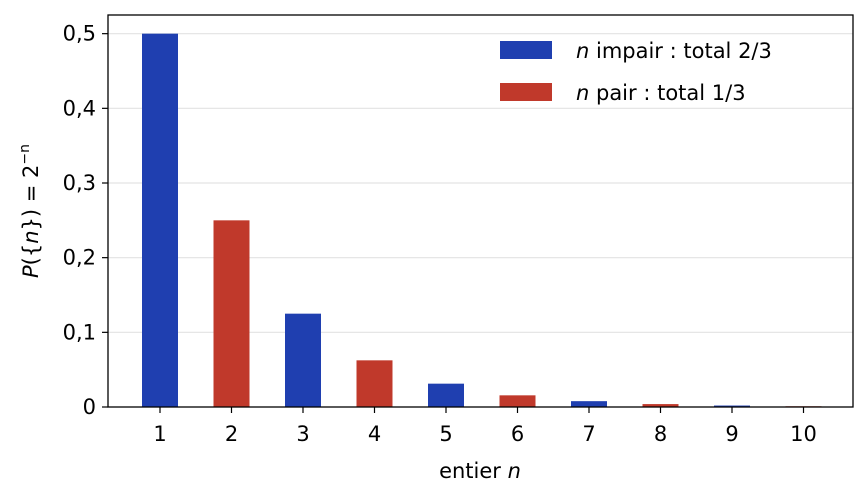 The image size is (868, 500). Describe the element at coordinates (660, 434) in the screenshot. I see `x-tick-label: 8` at that location.